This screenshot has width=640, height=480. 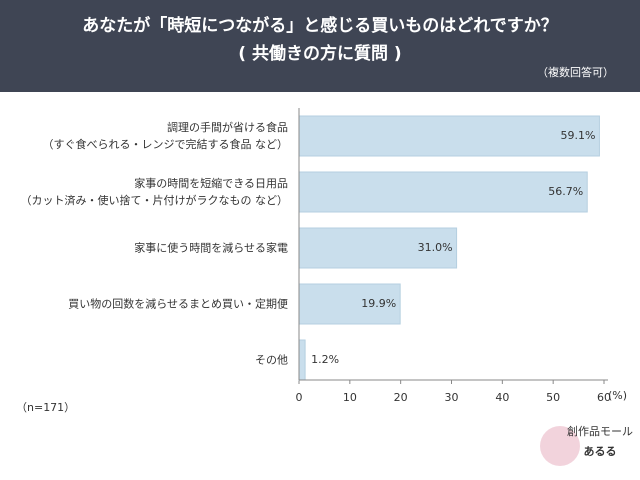 What do you see at coordinates (600, 451) in the screenshot?
I see `logo-name: あるる` at bounding box center [600, 451].